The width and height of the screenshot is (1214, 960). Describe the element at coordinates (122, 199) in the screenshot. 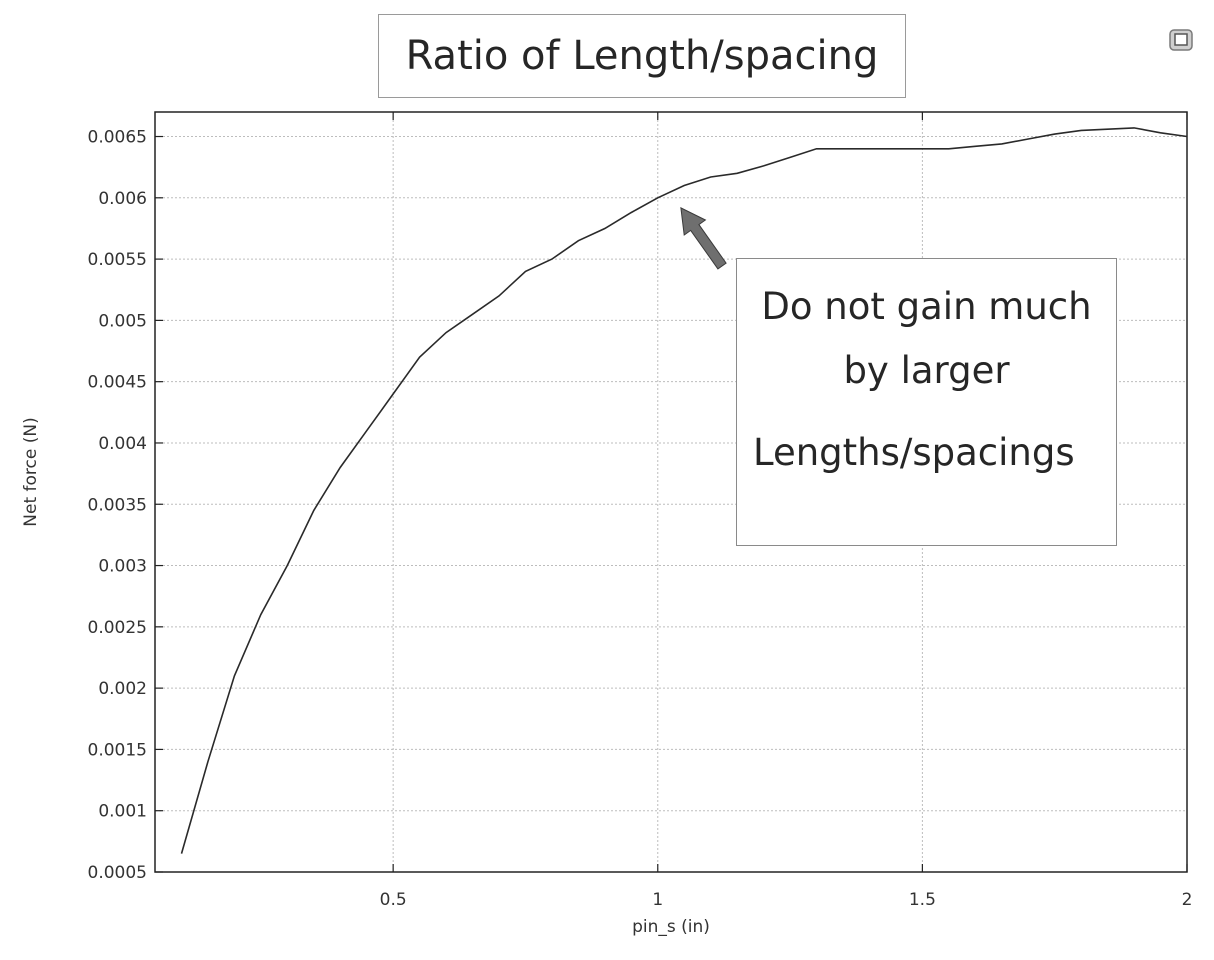

I see `y-tick-label: 0.006` at that location.